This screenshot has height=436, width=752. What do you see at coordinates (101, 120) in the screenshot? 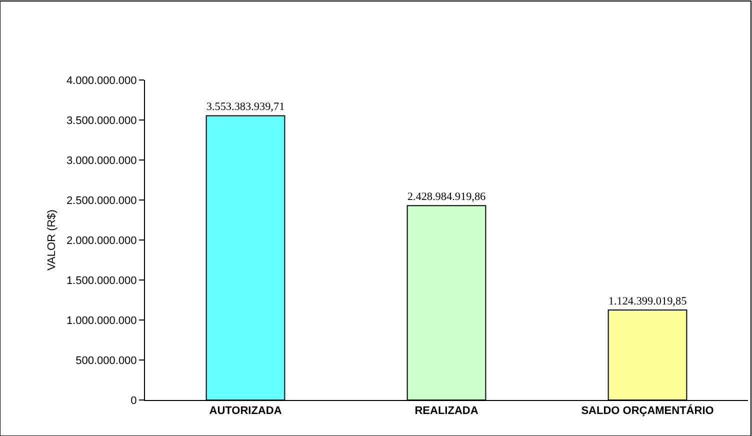
I see `y-tick-label: 3.500.000.000` at bounding box center [101, 120].